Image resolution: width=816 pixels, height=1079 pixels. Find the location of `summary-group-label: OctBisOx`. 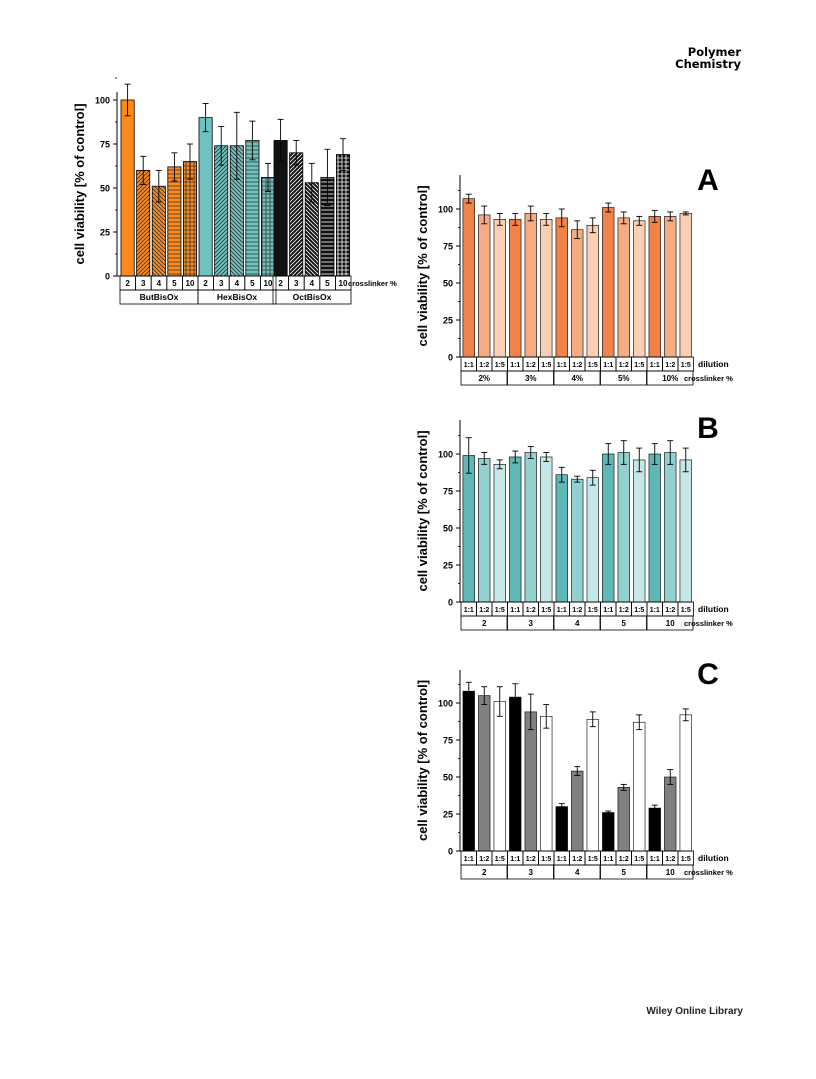

summary-group-label: OctBisOx is located at coordinates (312, 297).